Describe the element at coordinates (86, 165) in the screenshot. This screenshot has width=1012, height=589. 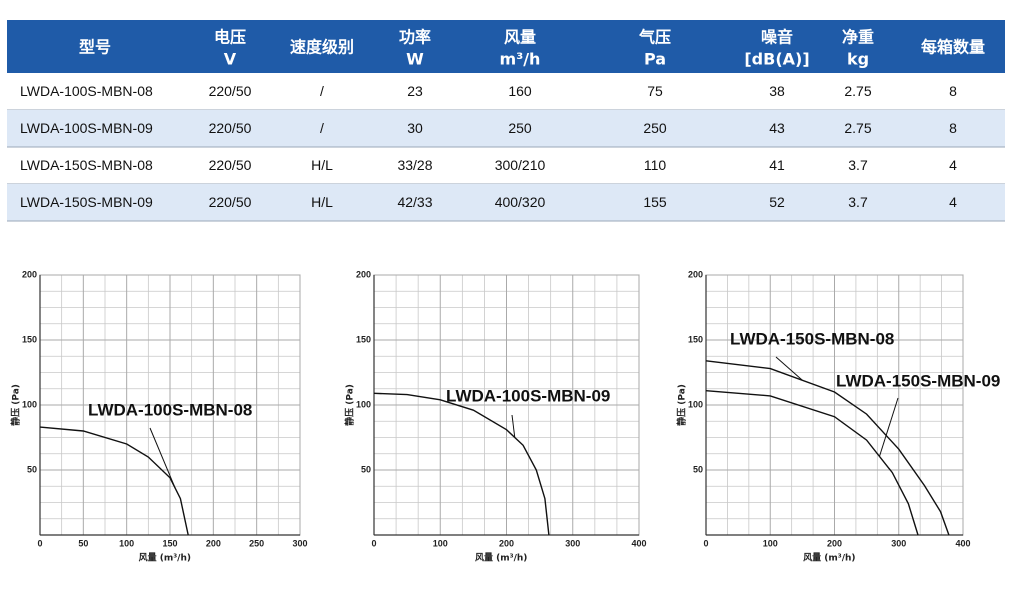
I see `table-cell: LWDA-150S-MBN-08` at that location.